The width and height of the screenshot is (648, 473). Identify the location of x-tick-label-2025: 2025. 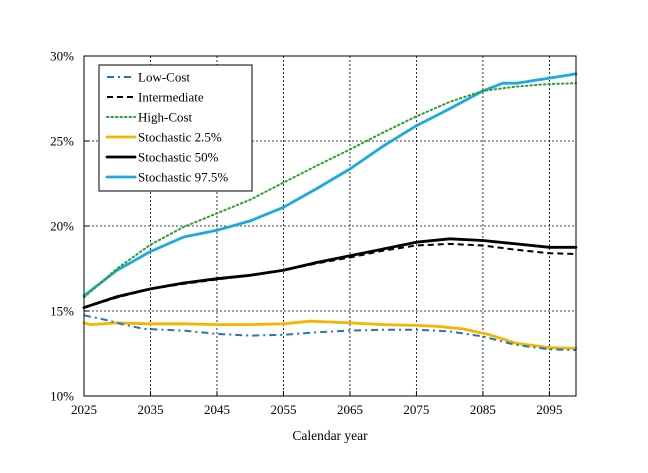
(84, 409).